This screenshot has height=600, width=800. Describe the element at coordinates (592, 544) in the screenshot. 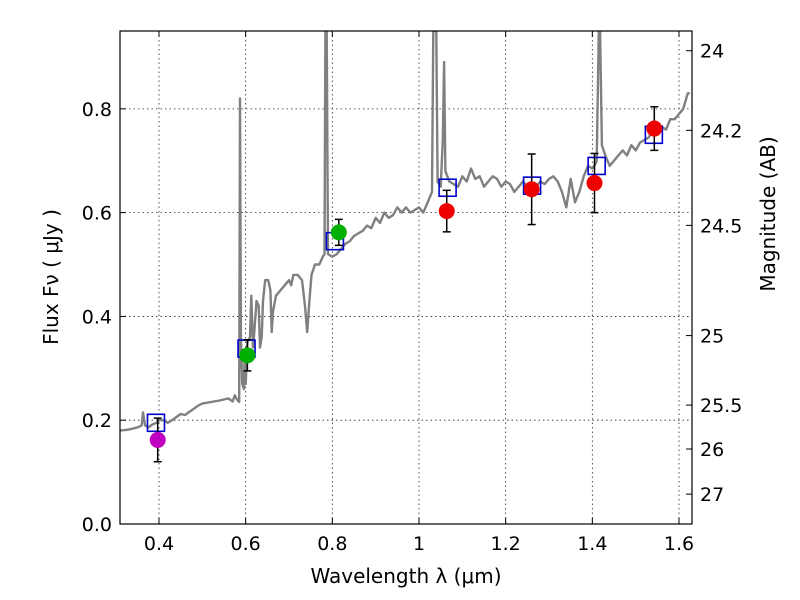

I see `x-tick-label: 1.4` at that location.